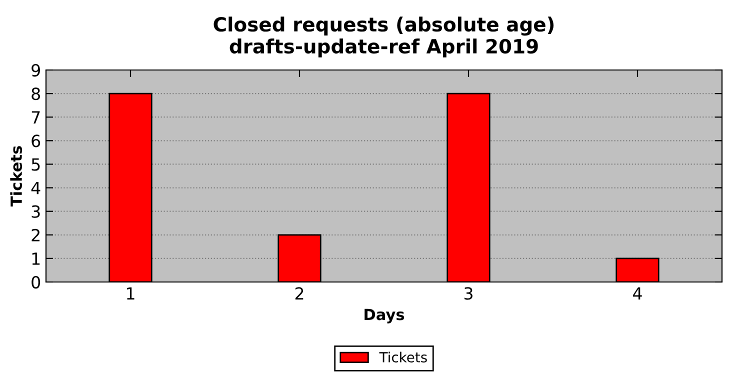 The width and height of the screenshot is (732, 378). Describe the element at coordinates (468, 293) in the screenshot. I see `x-tick-label: 3` at that location.